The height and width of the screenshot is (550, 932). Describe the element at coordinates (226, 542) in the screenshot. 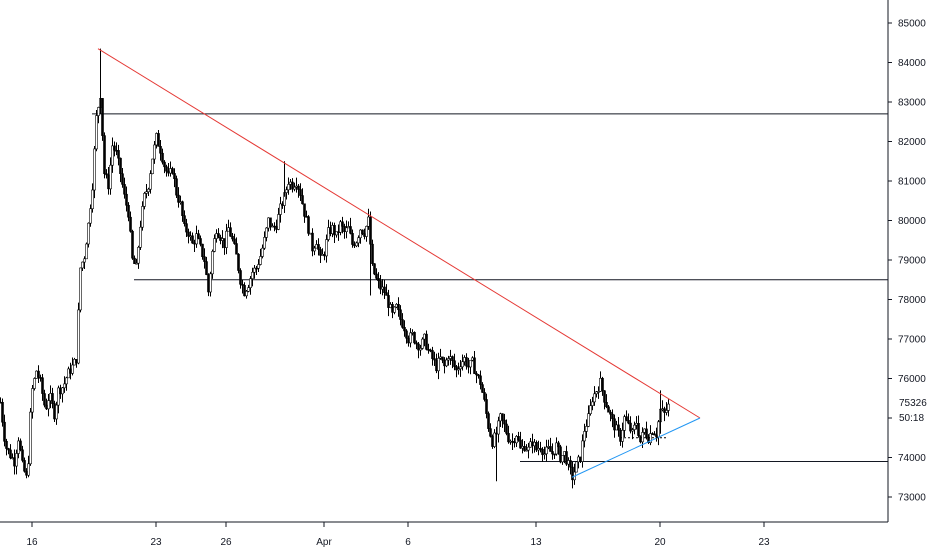

I see `time-tick-label: 26` at that location.